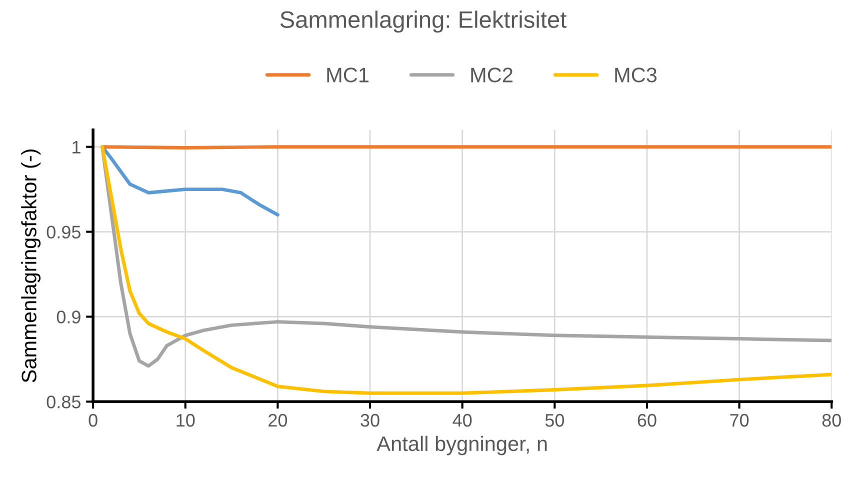  I want to click on x-axis-title: Antall bygninger, n, so click(461, 446).